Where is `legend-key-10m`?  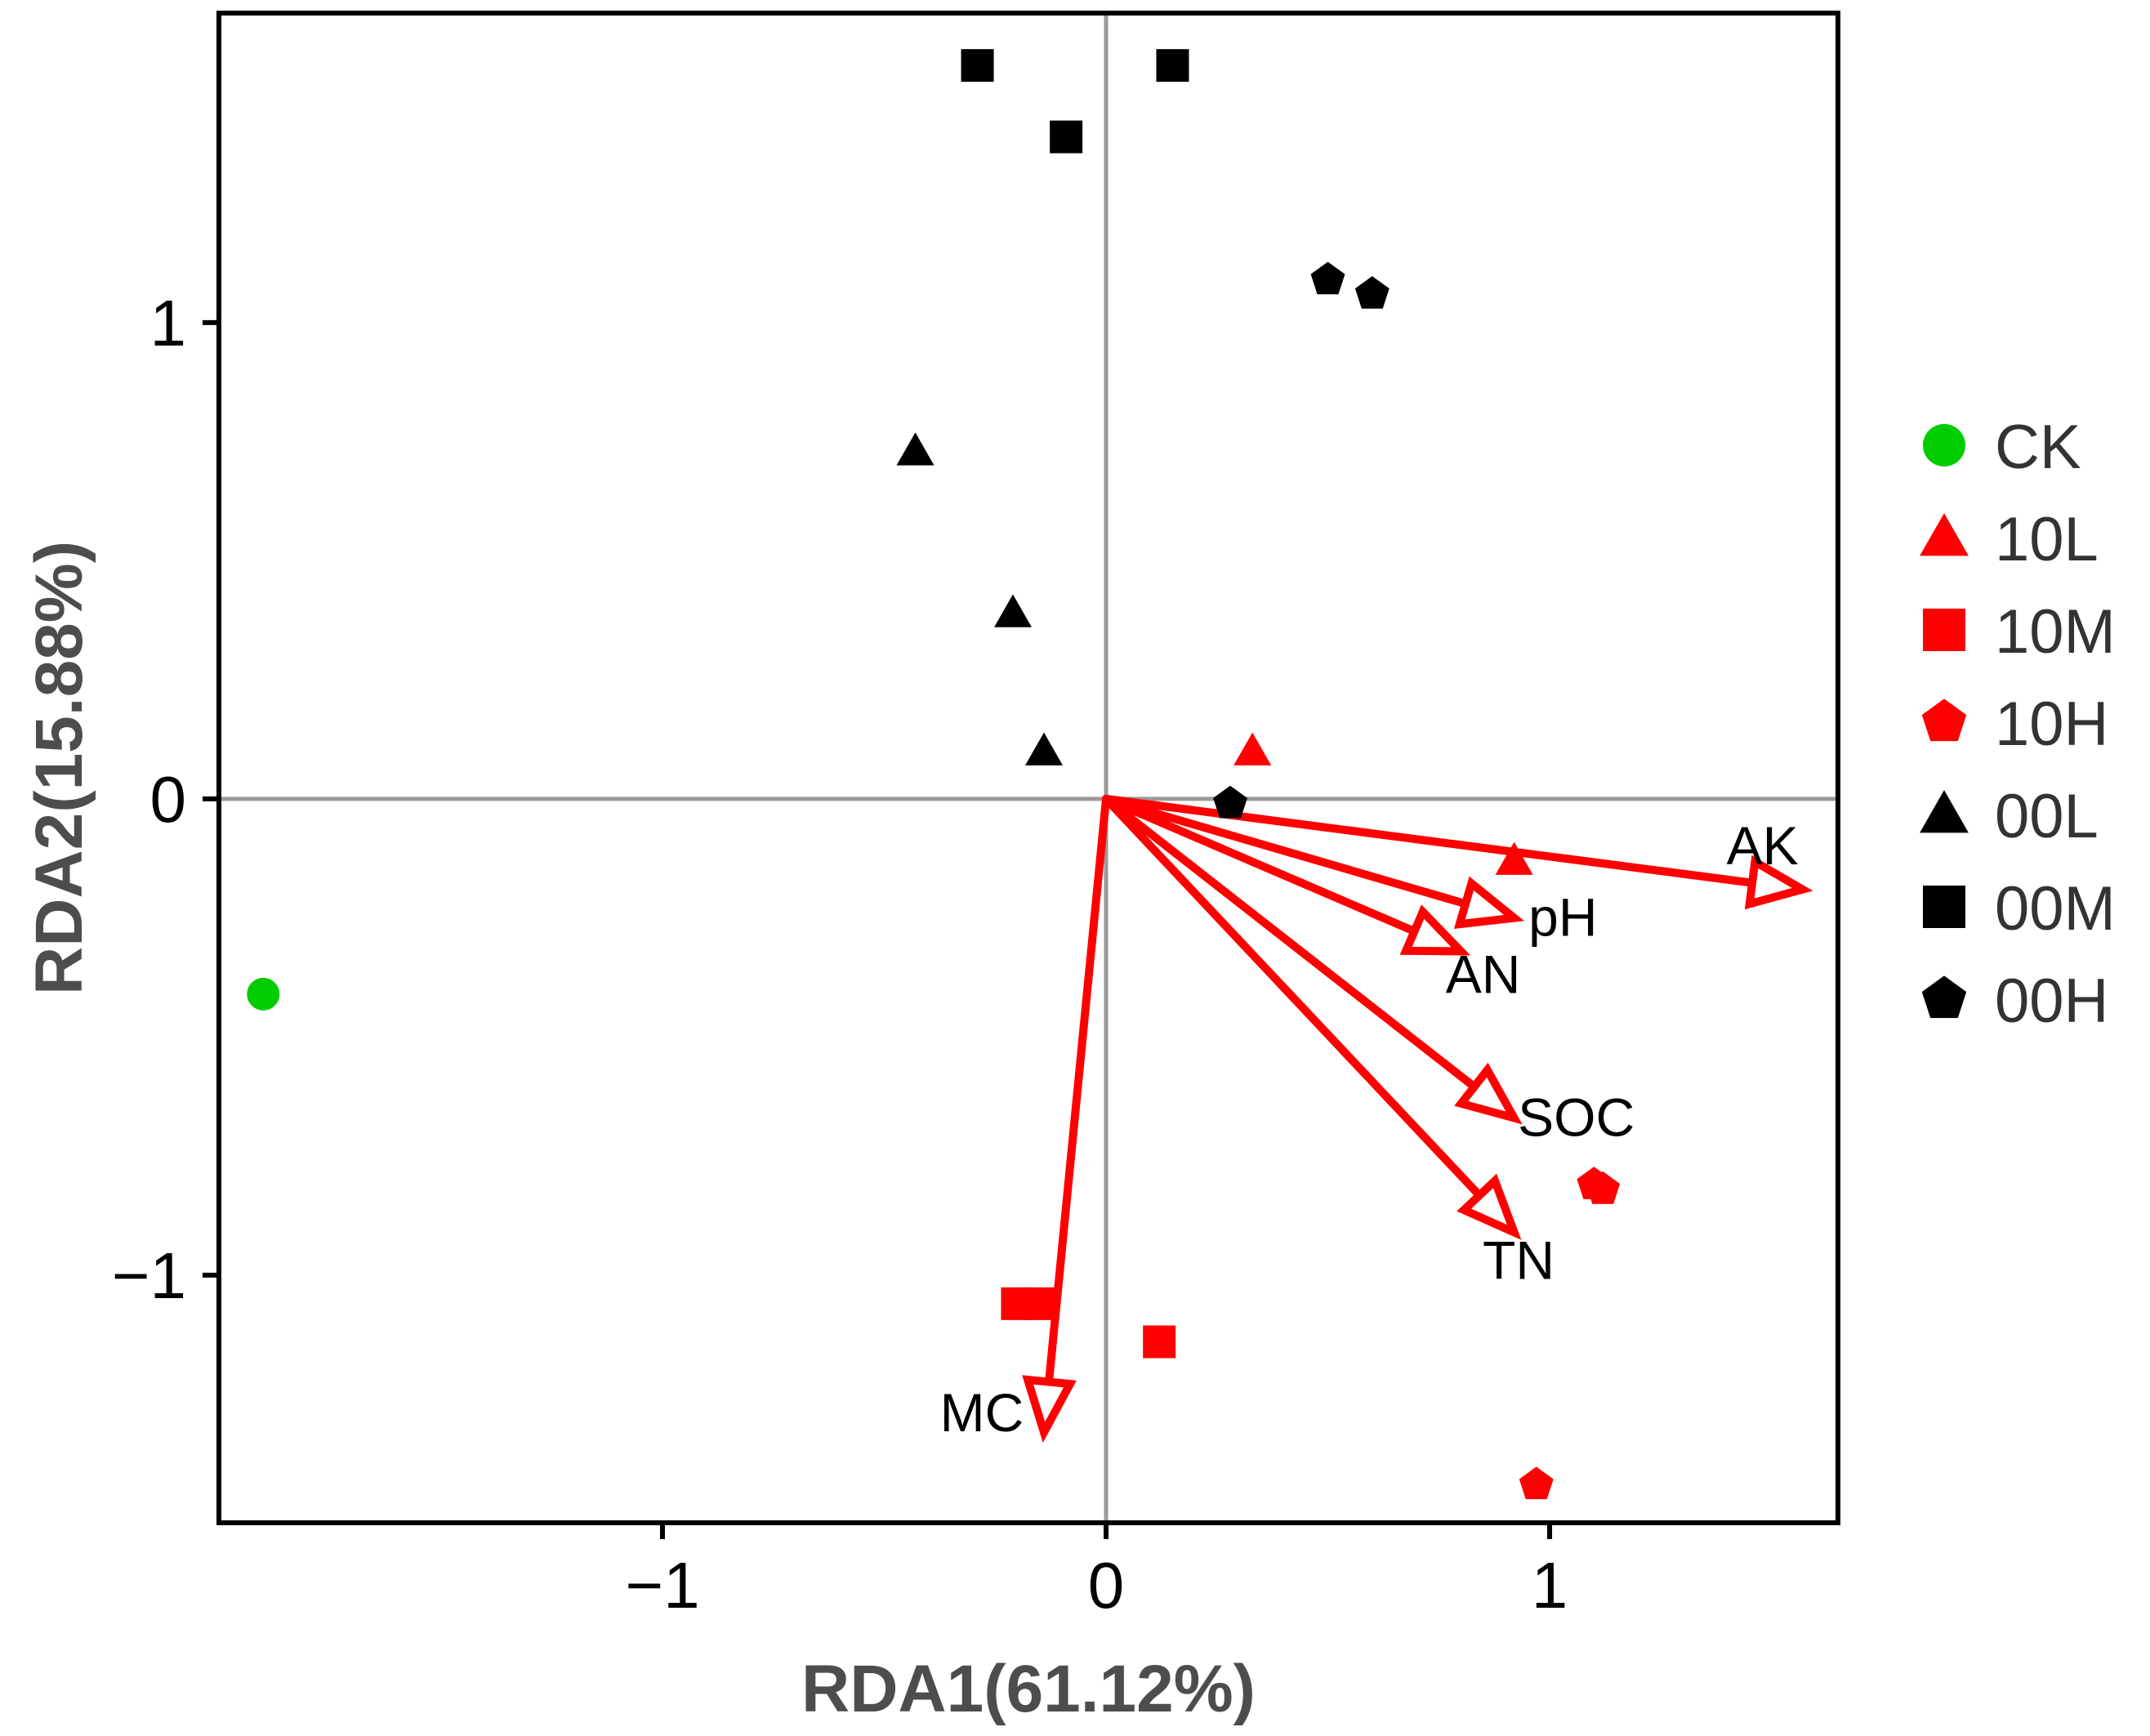 legend-key-10m is located at coordinates (1944, 630).